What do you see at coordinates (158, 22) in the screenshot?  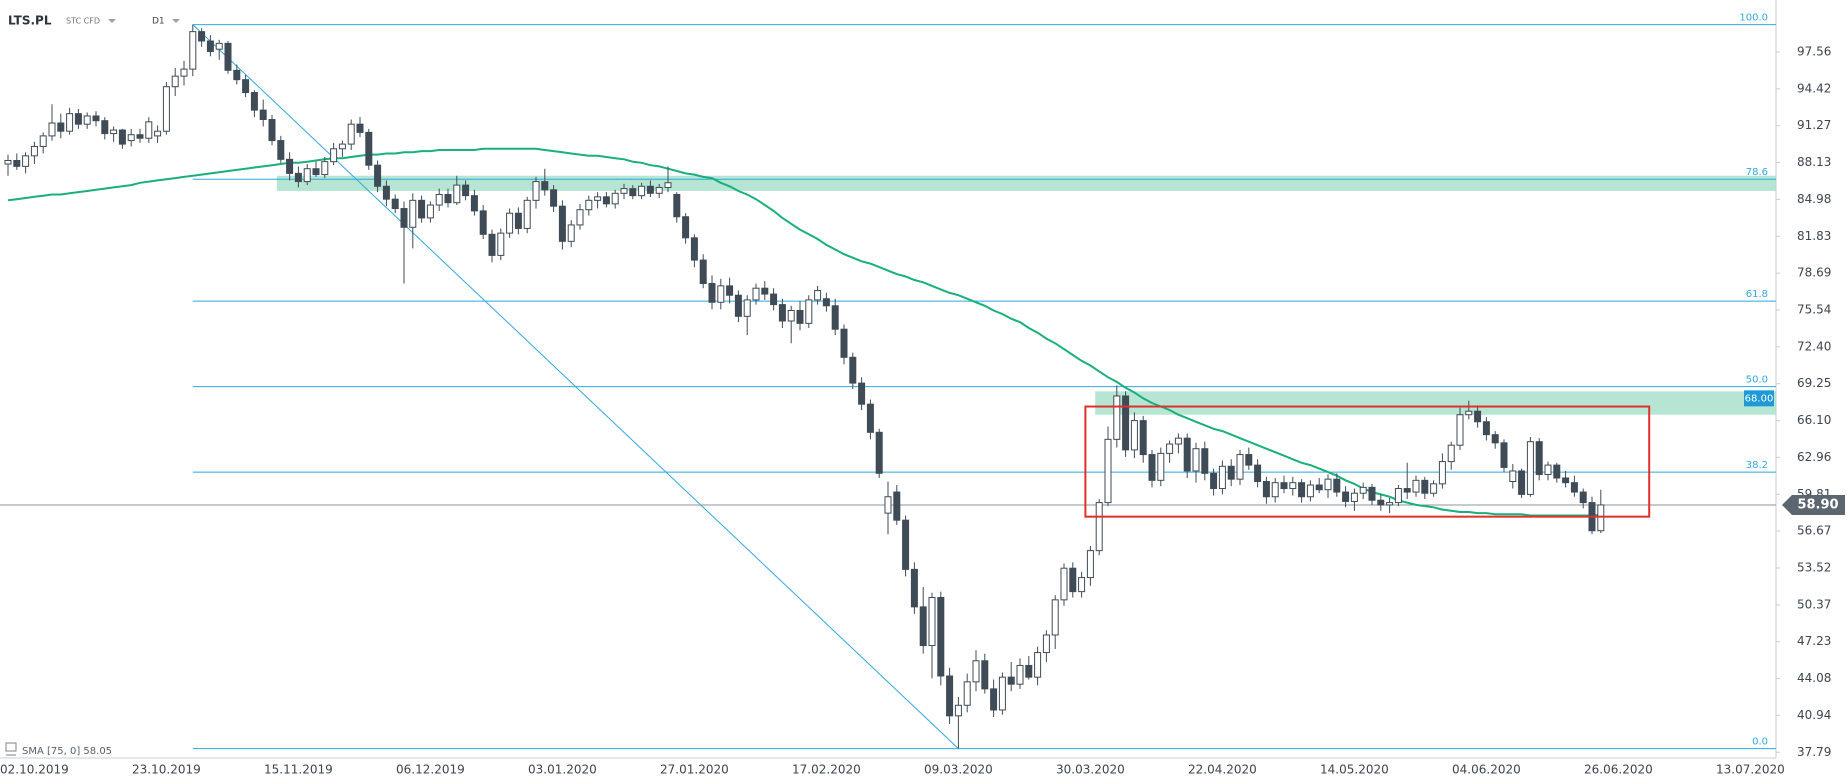 I see `interval: D1` at bounding box center [158, 22].